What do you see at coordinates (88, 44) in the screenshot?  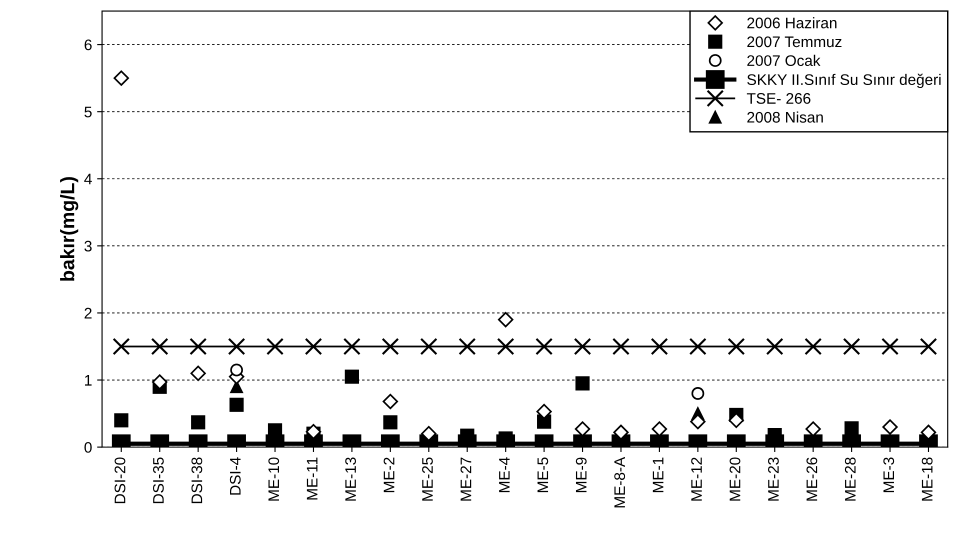 I see `y-tick-label: 6` at bounding box center [88, 44].